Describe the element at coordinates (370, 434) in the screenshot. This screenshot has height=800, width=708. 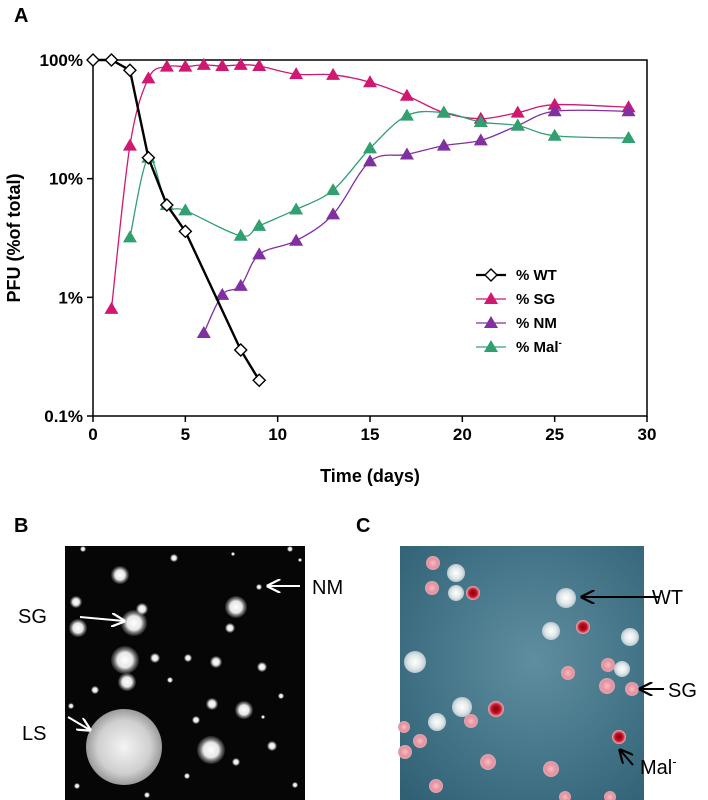
I see `x-tick-label: 15` at that location.